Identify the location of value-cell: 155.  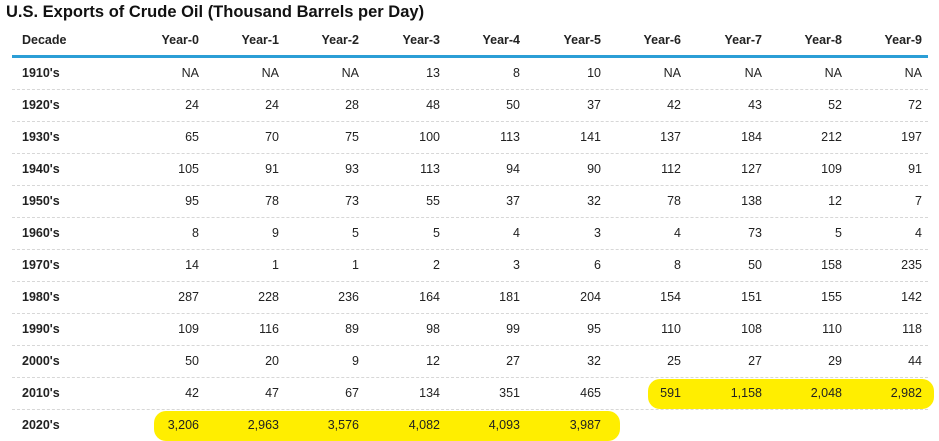
(831, 297).